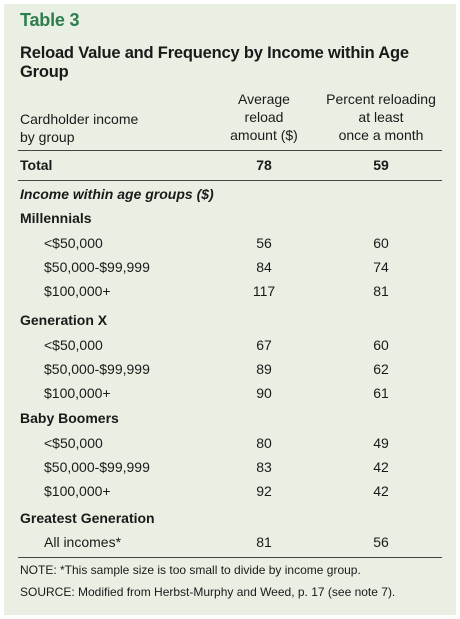 The image size is (460, 619). I want to click on total-amount: 78, so click(264, 165).